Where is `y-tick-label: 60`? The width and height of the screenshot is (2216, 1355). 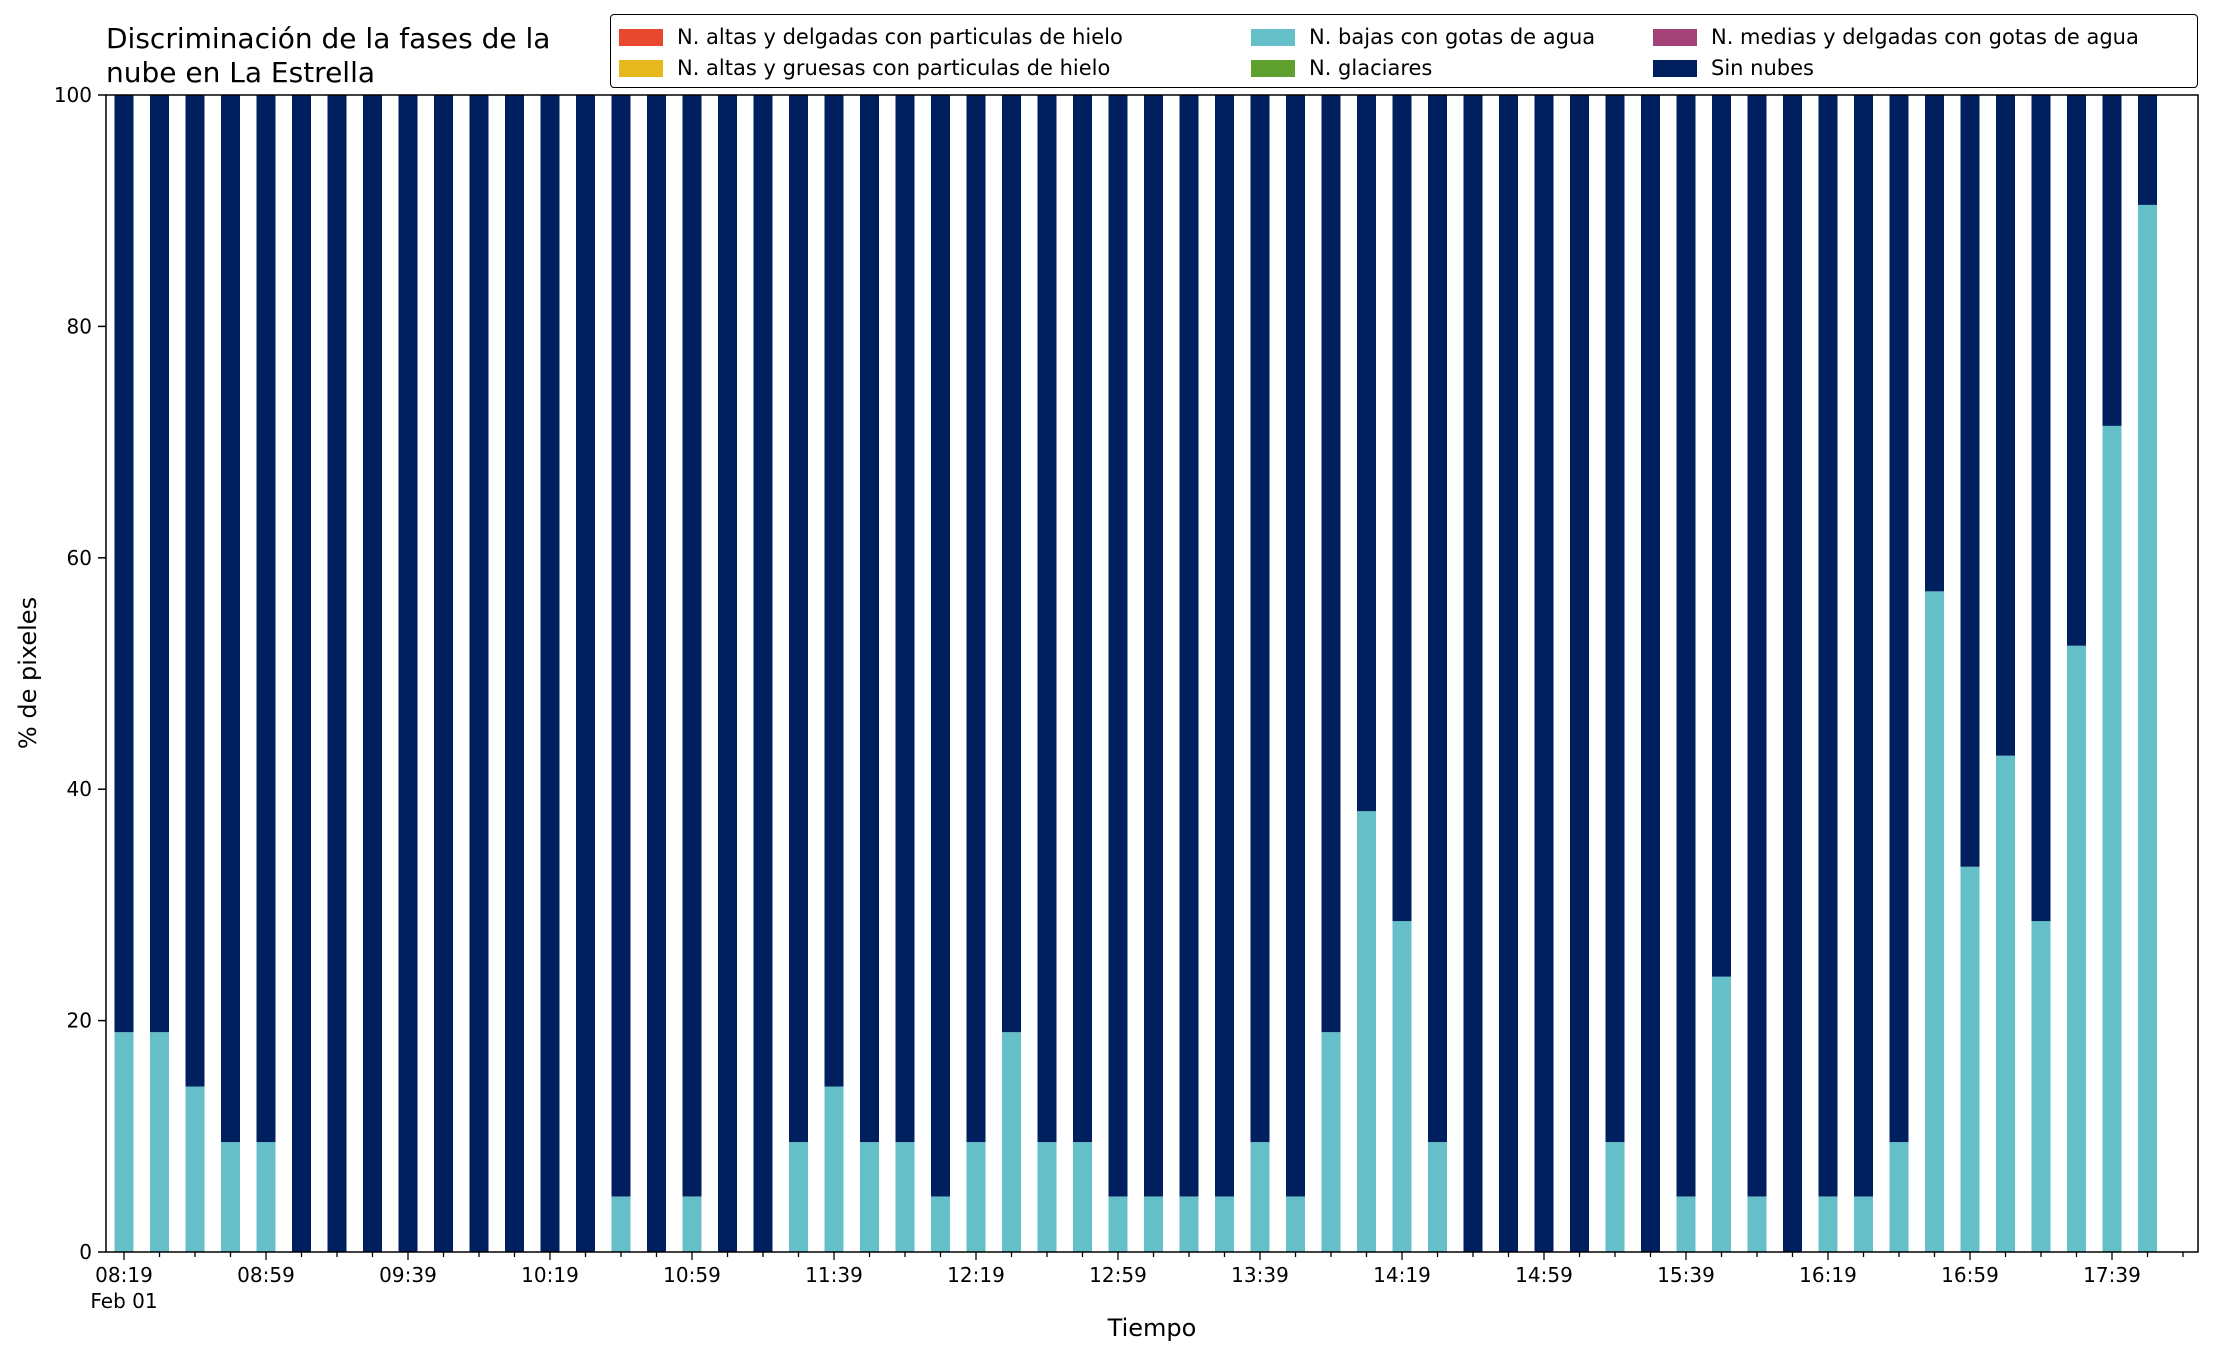
y-tick-label: 60 is located at coordinates (79, 558).